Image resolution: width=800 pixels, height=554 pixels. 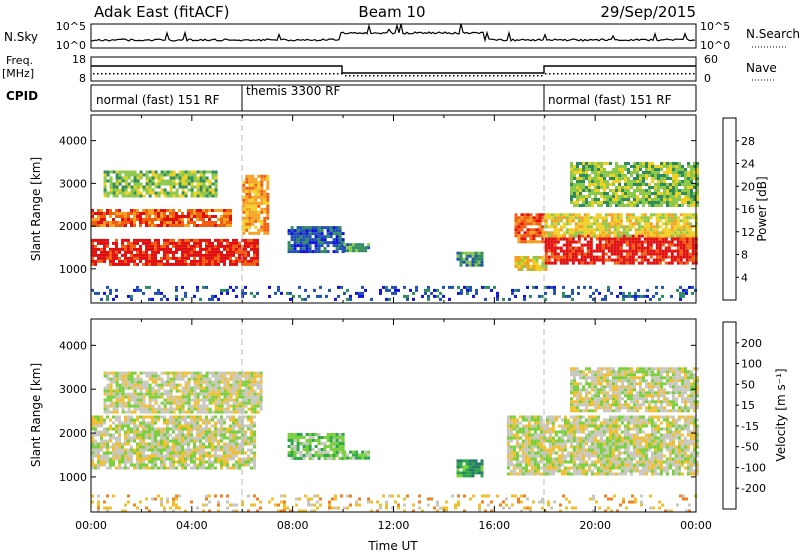 What do you see at coordinates (161, 12) in the screenshot?
I see `station-title: Adak East (fitACF)` at bounding box center [161, 12].